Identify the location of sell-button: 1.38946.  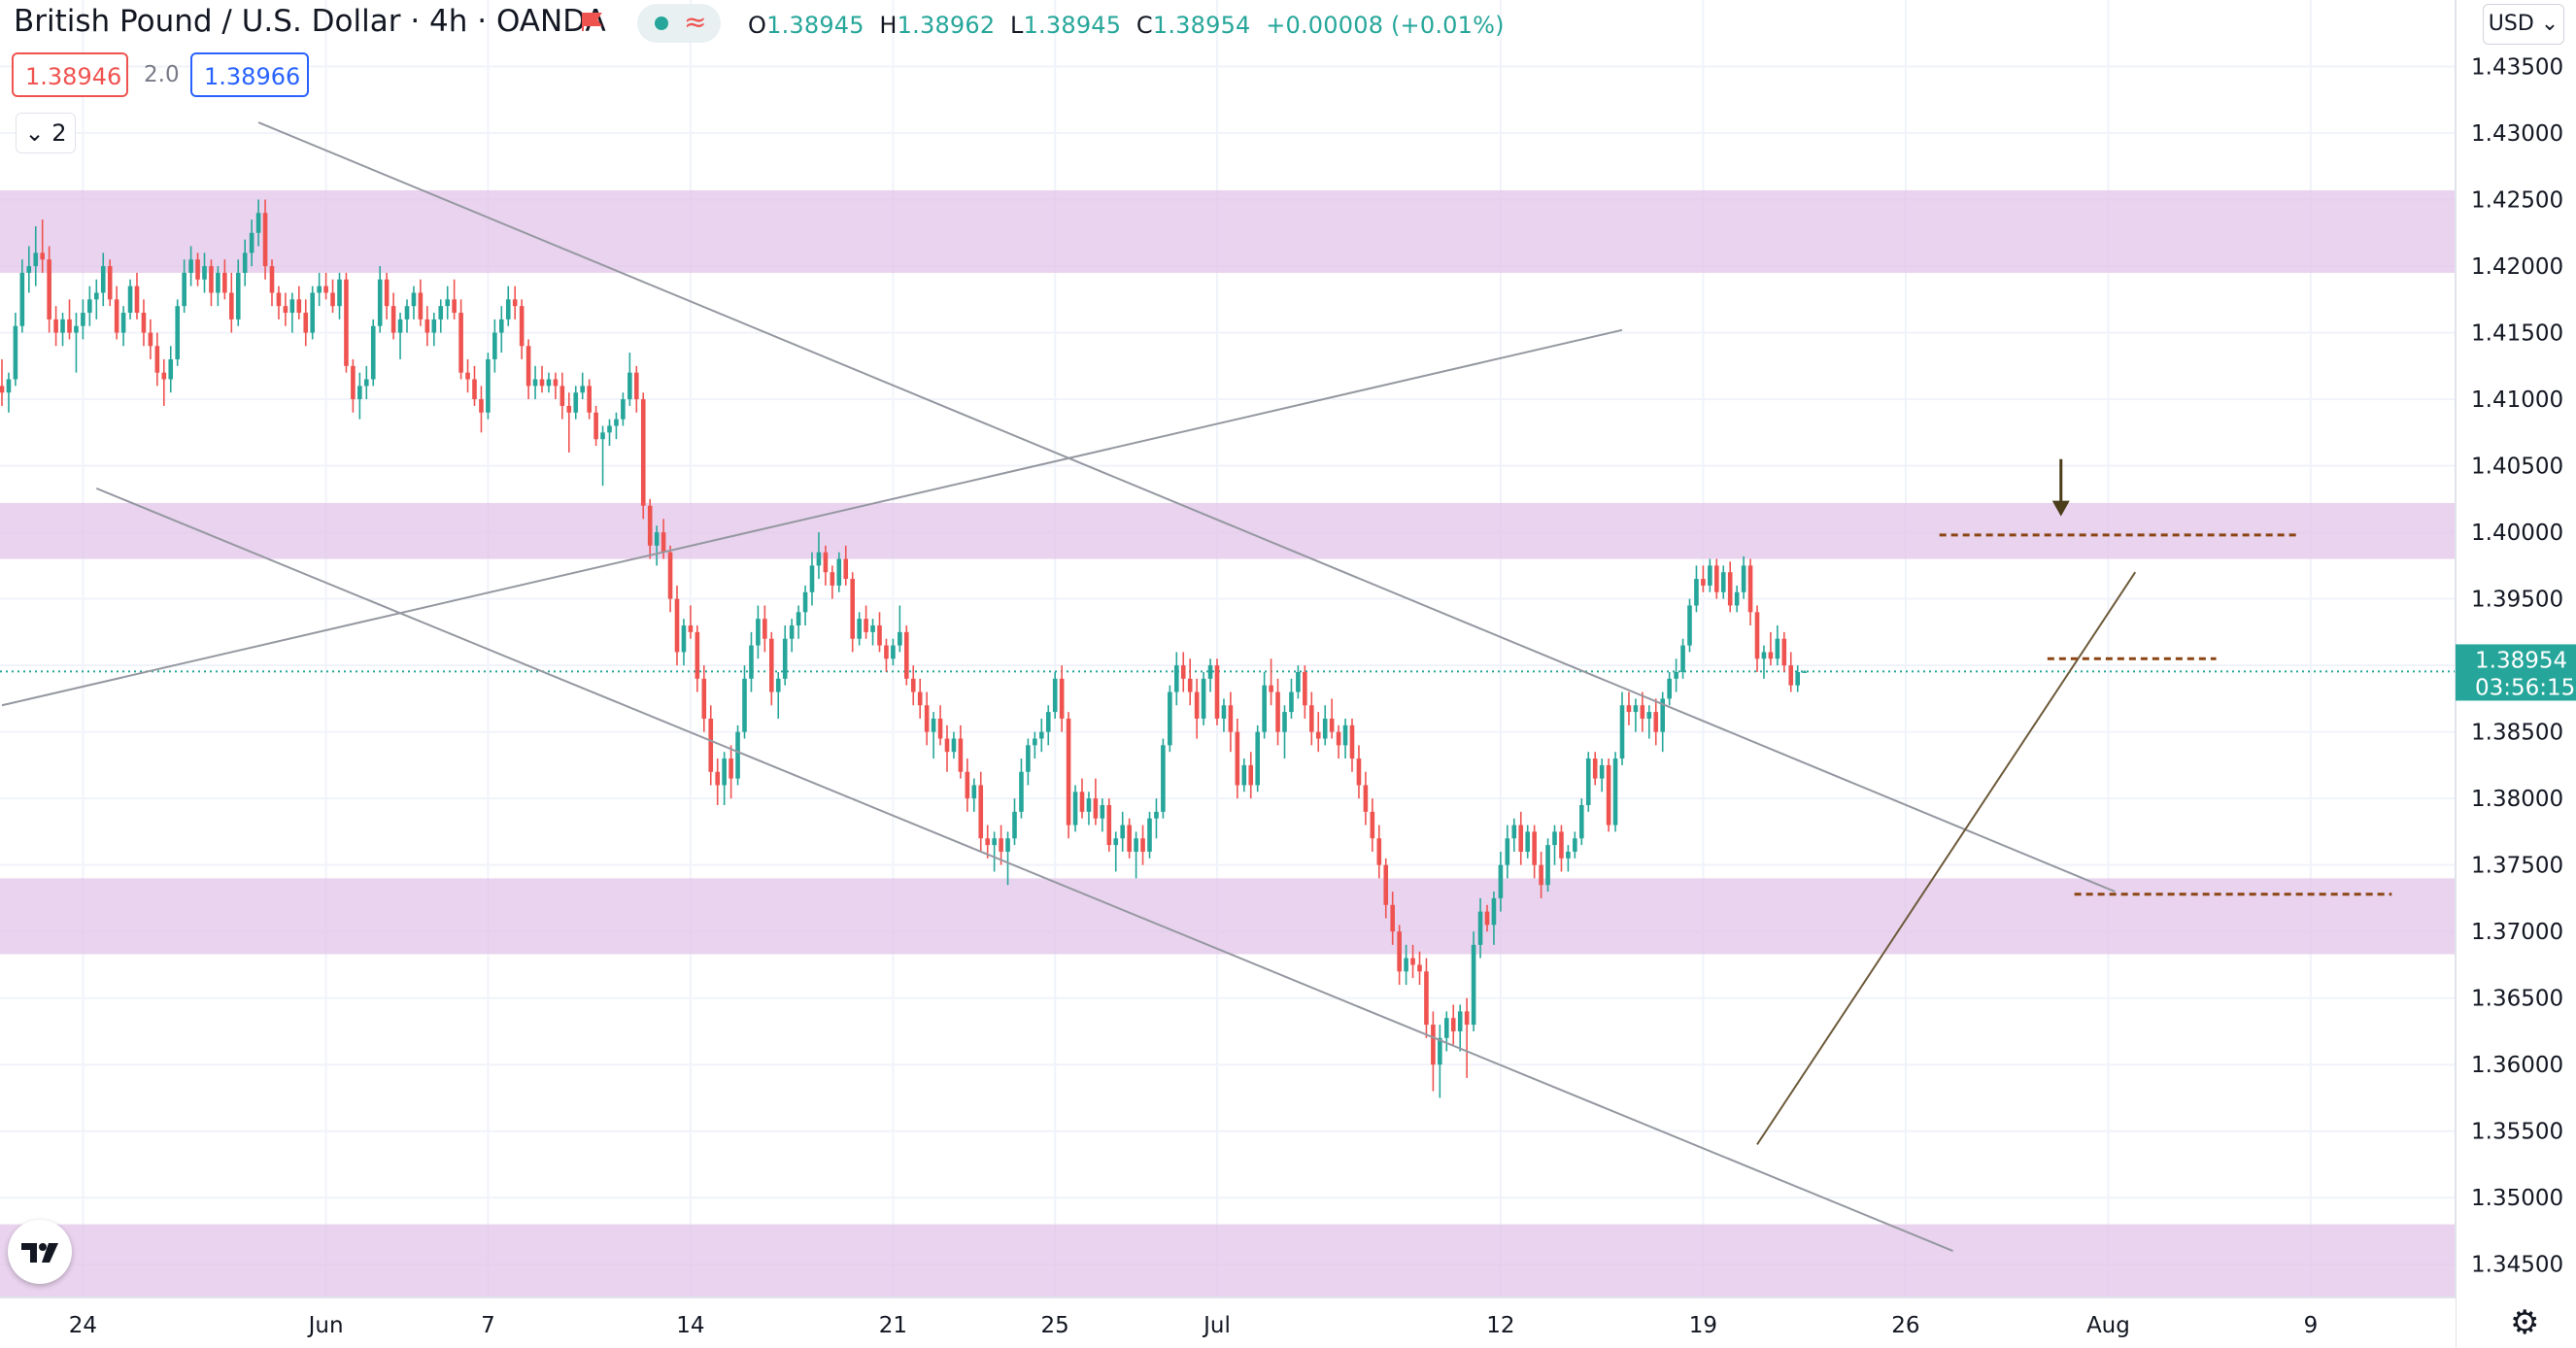
(70, 74).